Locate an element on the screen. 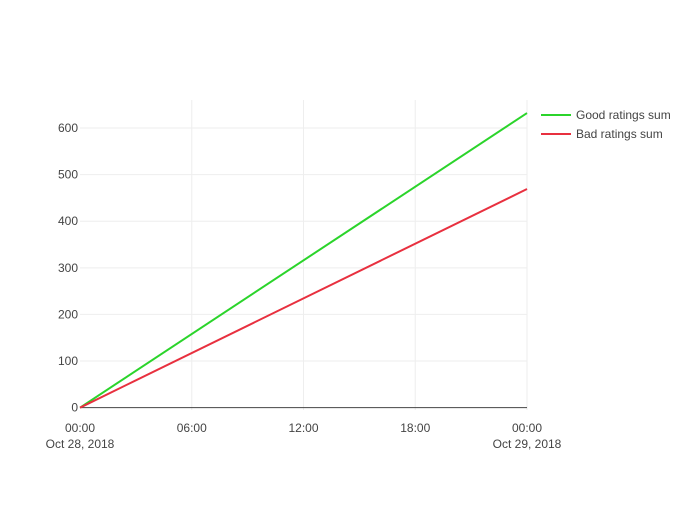 The image size is (700, 505). x-tick-sublabel: Oct 29, 2018 is located at coordinates (527, 444).